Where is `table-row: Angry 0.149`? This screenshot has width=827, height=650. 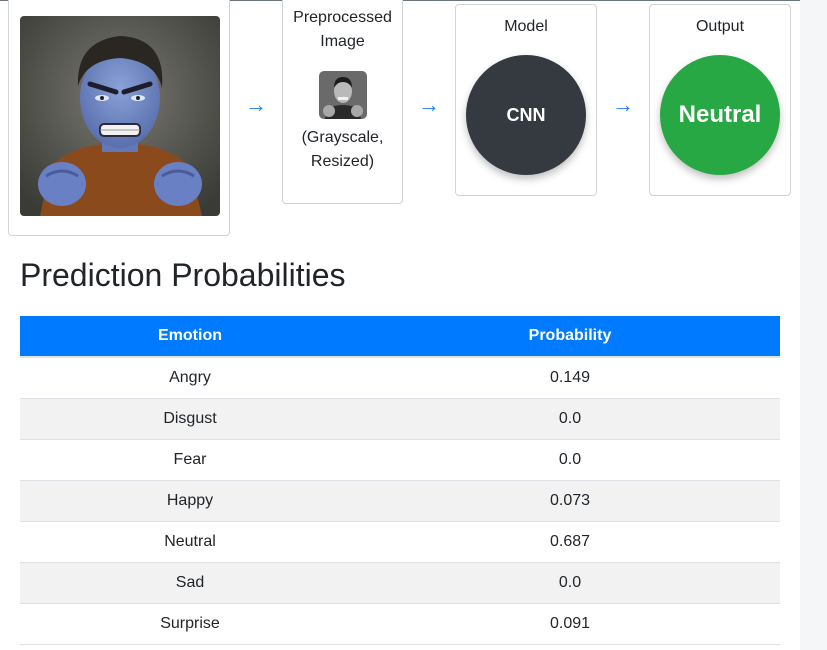 table-row: Angry 0.149 is located at coordinates (400, 378).